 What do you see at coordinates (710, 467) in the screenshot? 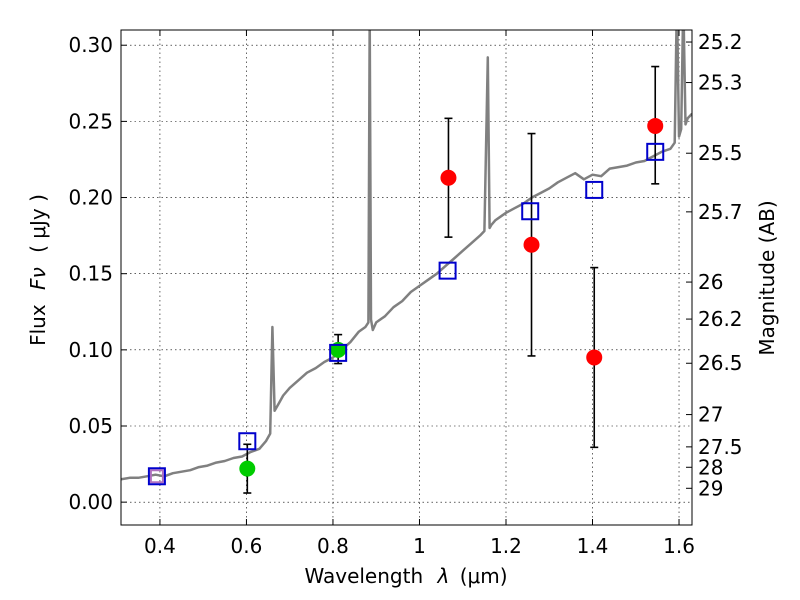
I see `right-tick-label: 28` at bounding box center [710, 467].